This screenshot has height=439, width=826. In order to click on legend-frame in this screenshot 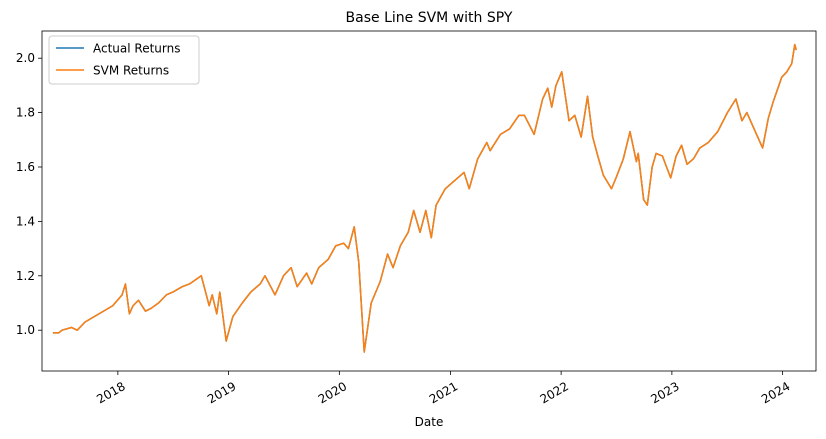, I will do `click(124, 60)`.